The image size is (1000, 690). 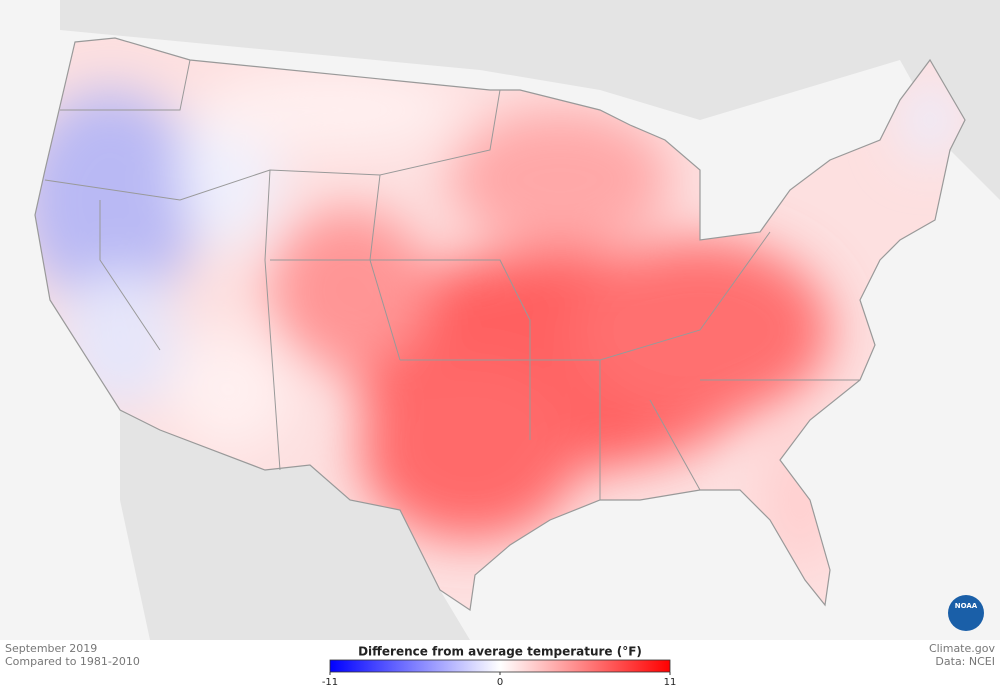 What do you see at coordinates (330, 682) in the screenshot?
I see `tick-label: -11` at bounding box center [330, 682].